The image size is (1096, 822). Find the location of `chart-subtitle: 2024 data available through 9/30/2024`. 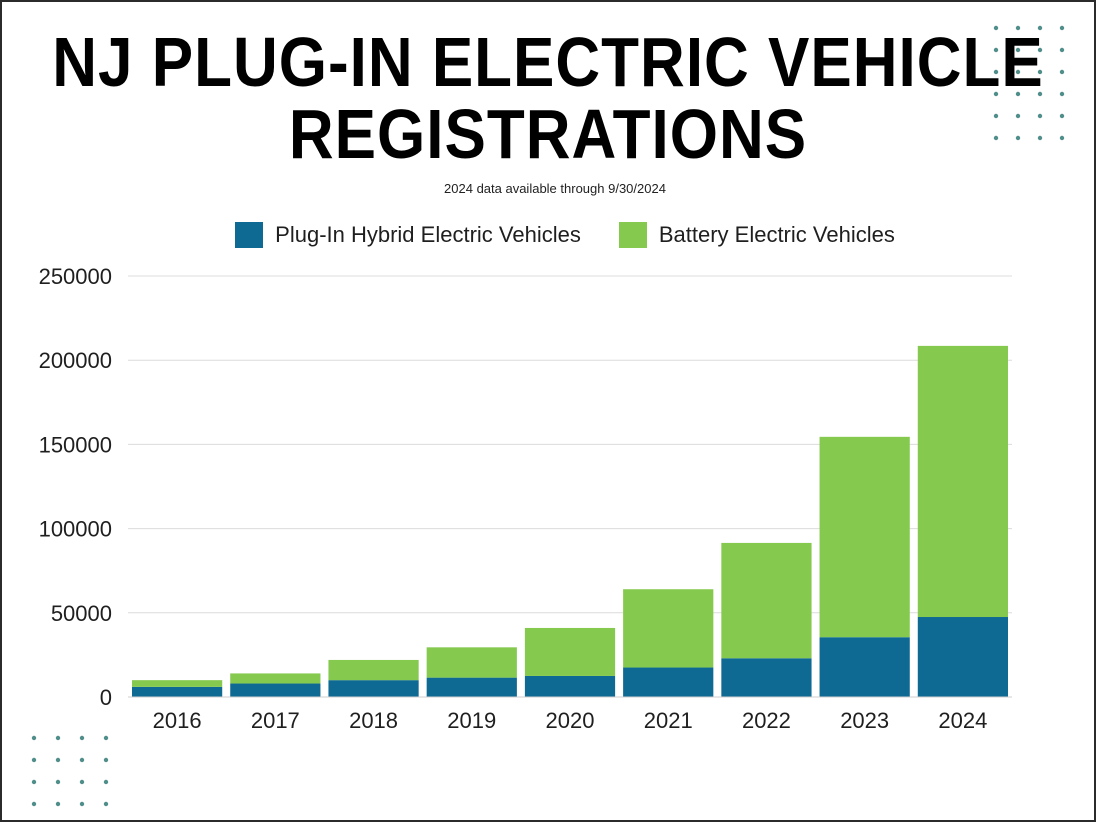

chart-subtitle: 2024 data available through 9/30/2024 is located at coordinates (555, 188).